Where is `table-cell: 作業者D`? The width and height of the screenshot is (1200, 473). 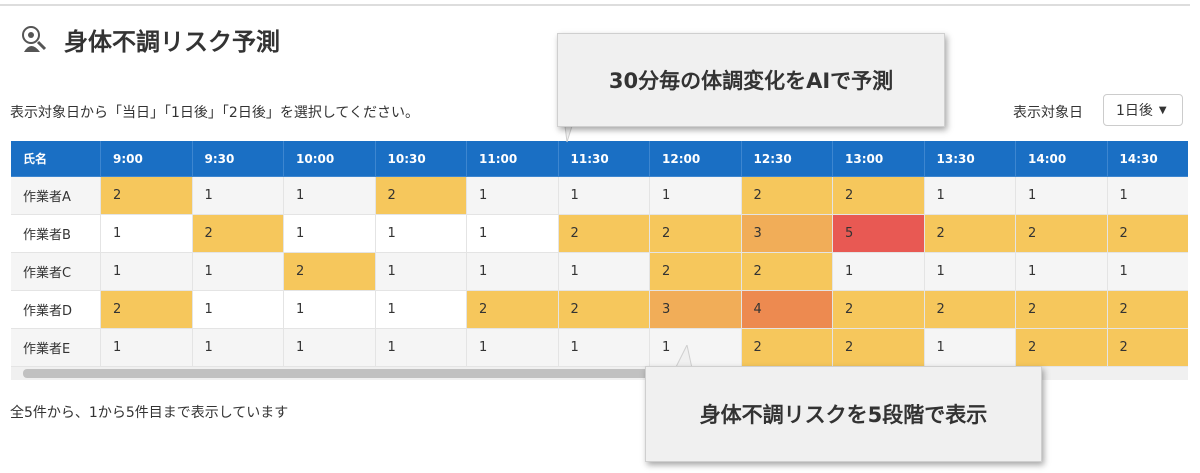
table-cell: 作業者D is located at coordinates (56, 310).